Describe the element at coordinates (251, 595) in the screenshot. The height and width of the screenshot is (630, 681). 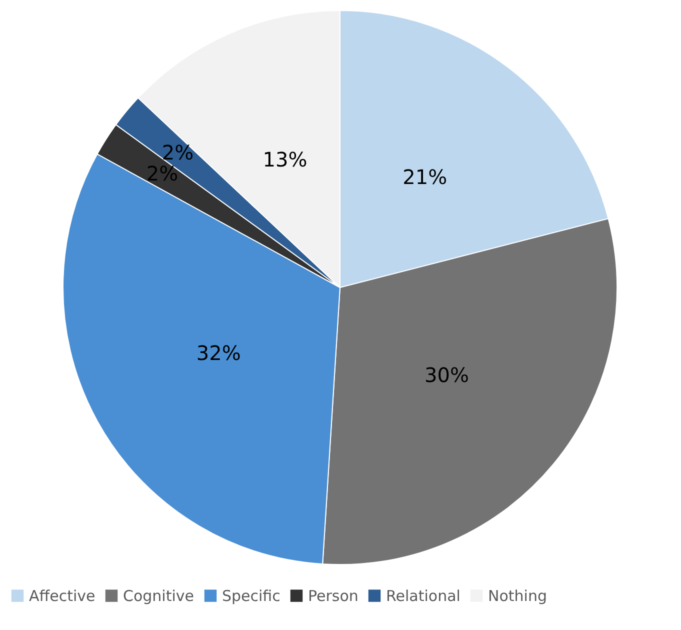
I see `legend-label: Specific` at that location.